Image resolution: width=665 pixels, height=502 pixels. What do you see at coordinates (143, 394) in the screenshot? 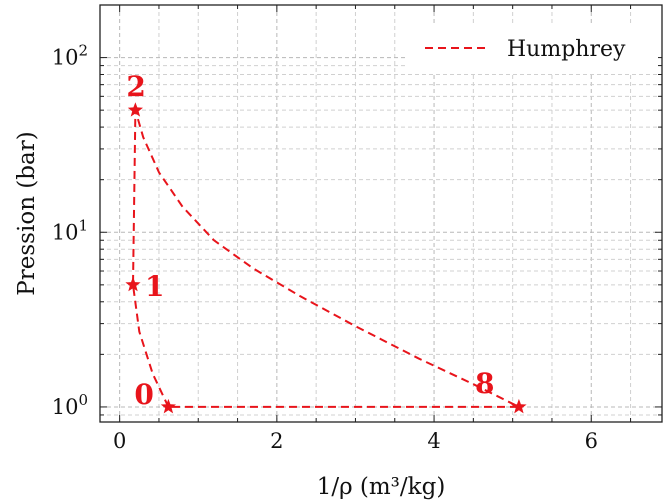
I see `point-label-0: 0` at bounding box center [143, 394].